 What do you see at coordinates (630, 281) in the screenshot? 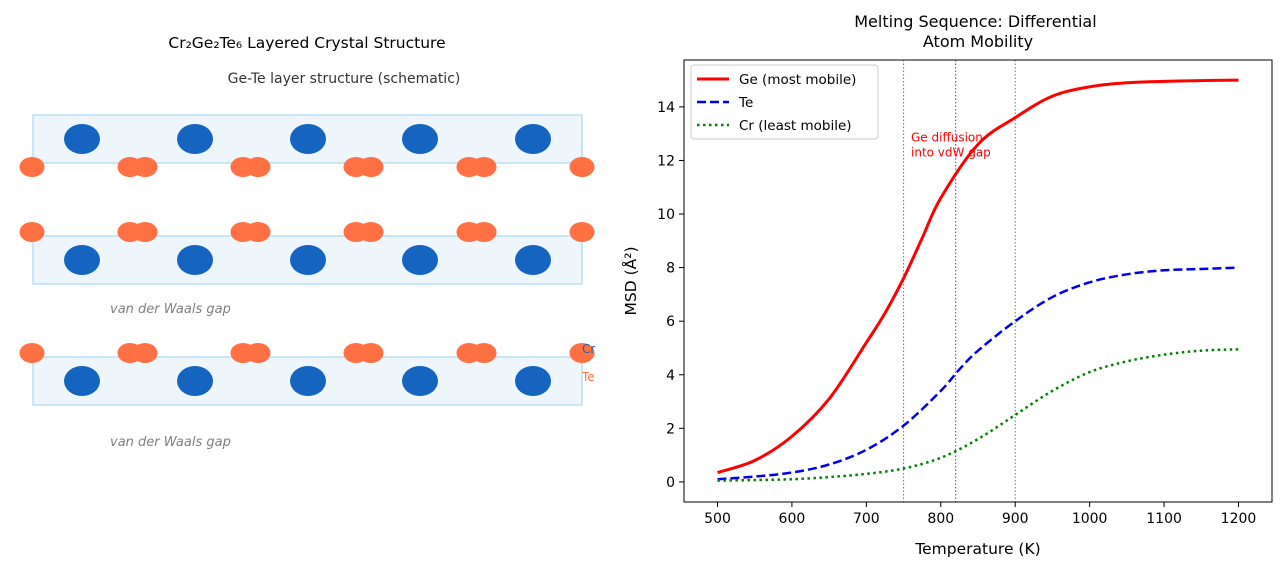
I see `y-axis-label: MSD (Å²)` at bounding box center [630, 281].